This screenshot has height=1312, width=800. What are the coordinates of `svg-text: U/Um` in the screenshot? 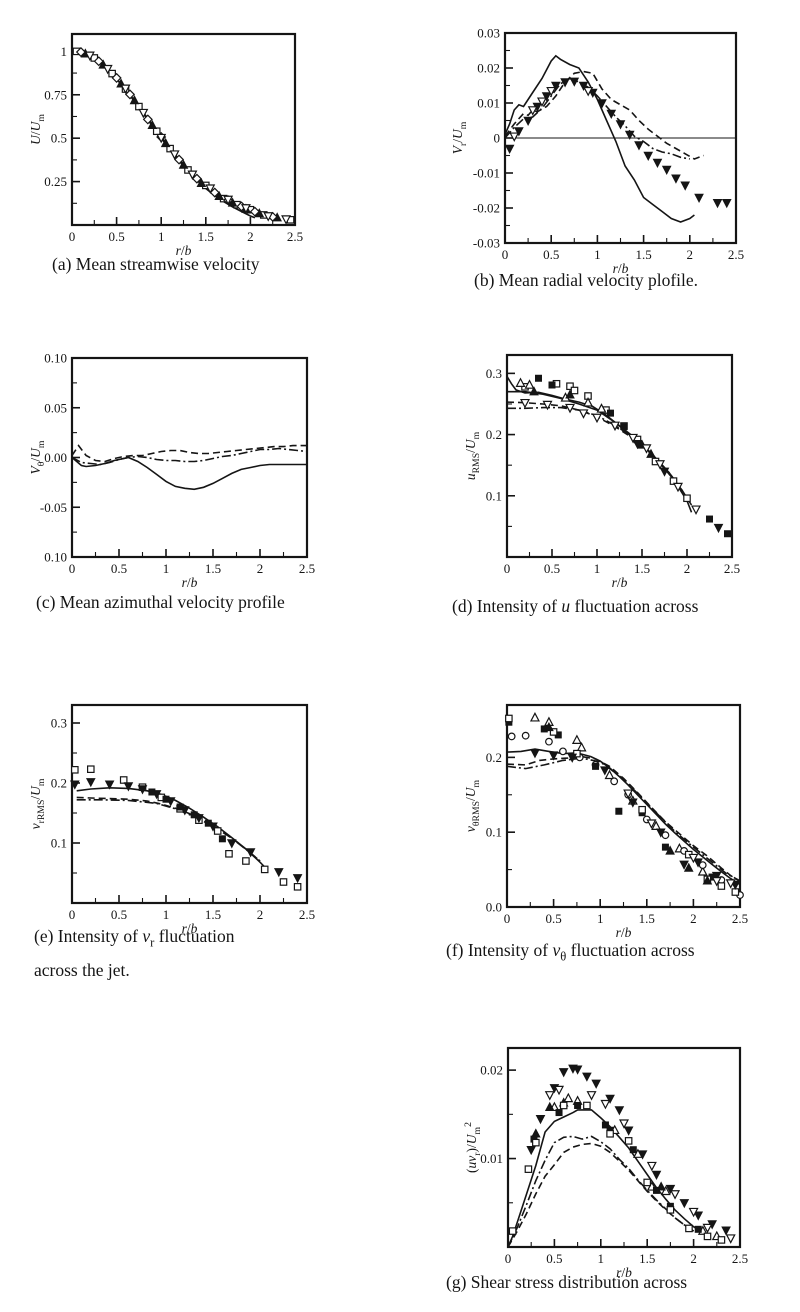 It's located at (37, 129).